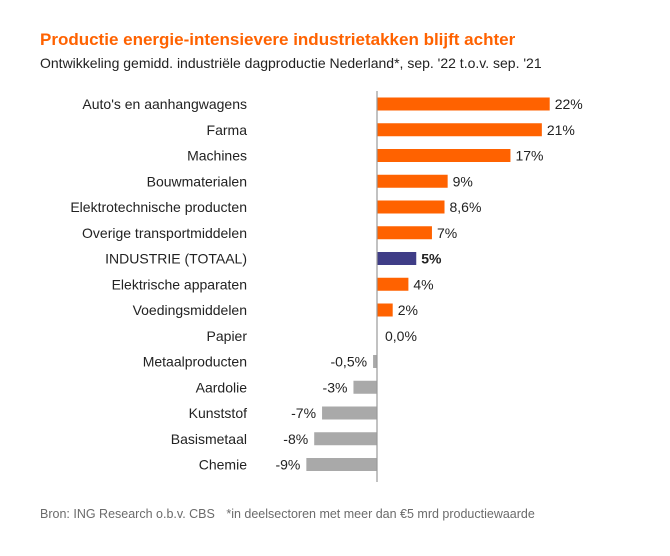  I want to click on value-label: 2%, so click(408, 310).